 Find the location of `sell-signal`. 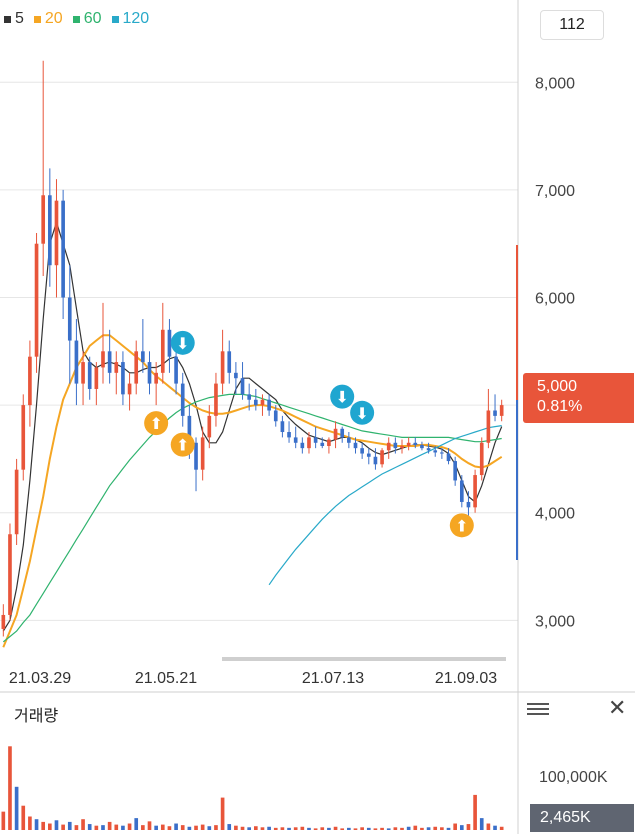

sell-signal is located at coordinates (182, 342).